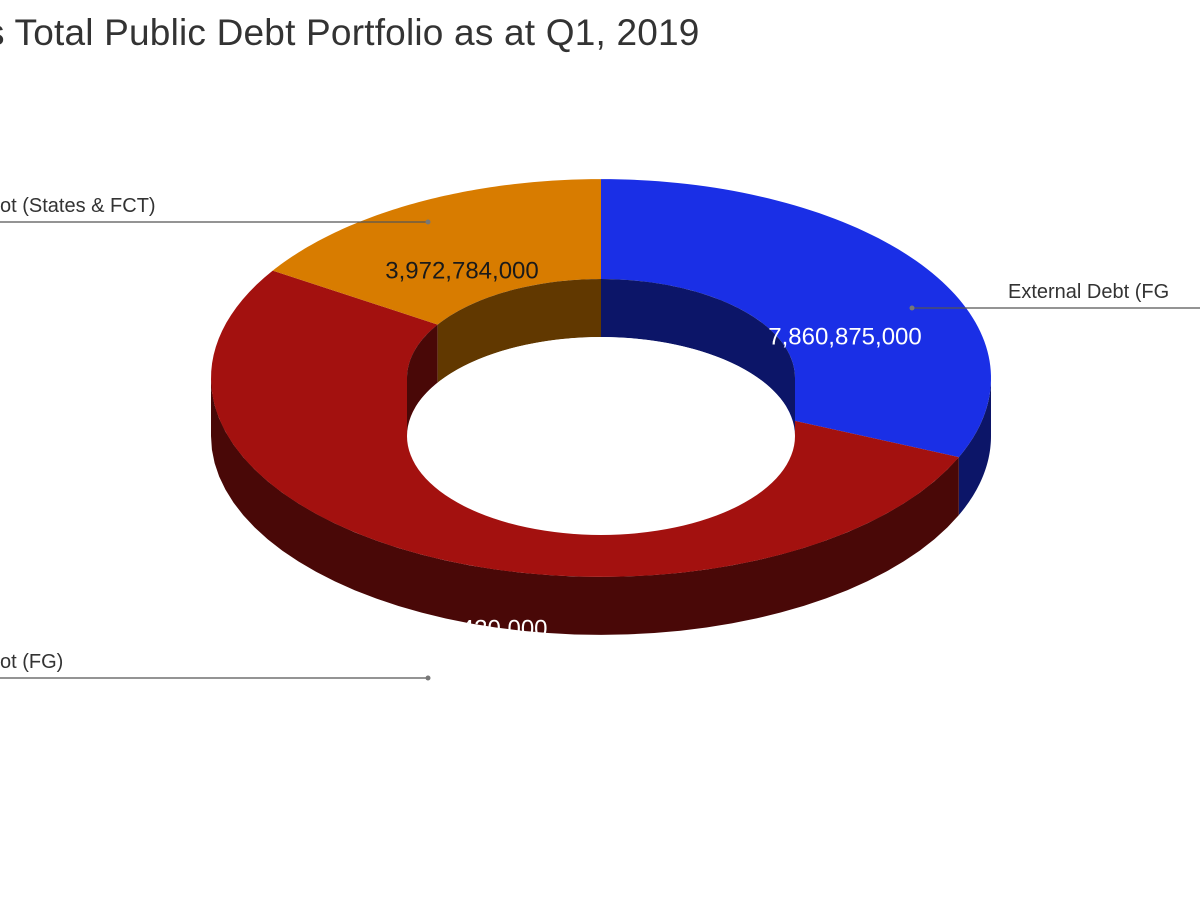 Image resolution: width=1200 pixels, height=900 pixels. Describe the element at coordinates (461, 270) in the screenshot. I see `slice-value-label-2: 3,972,784,000` at that location.